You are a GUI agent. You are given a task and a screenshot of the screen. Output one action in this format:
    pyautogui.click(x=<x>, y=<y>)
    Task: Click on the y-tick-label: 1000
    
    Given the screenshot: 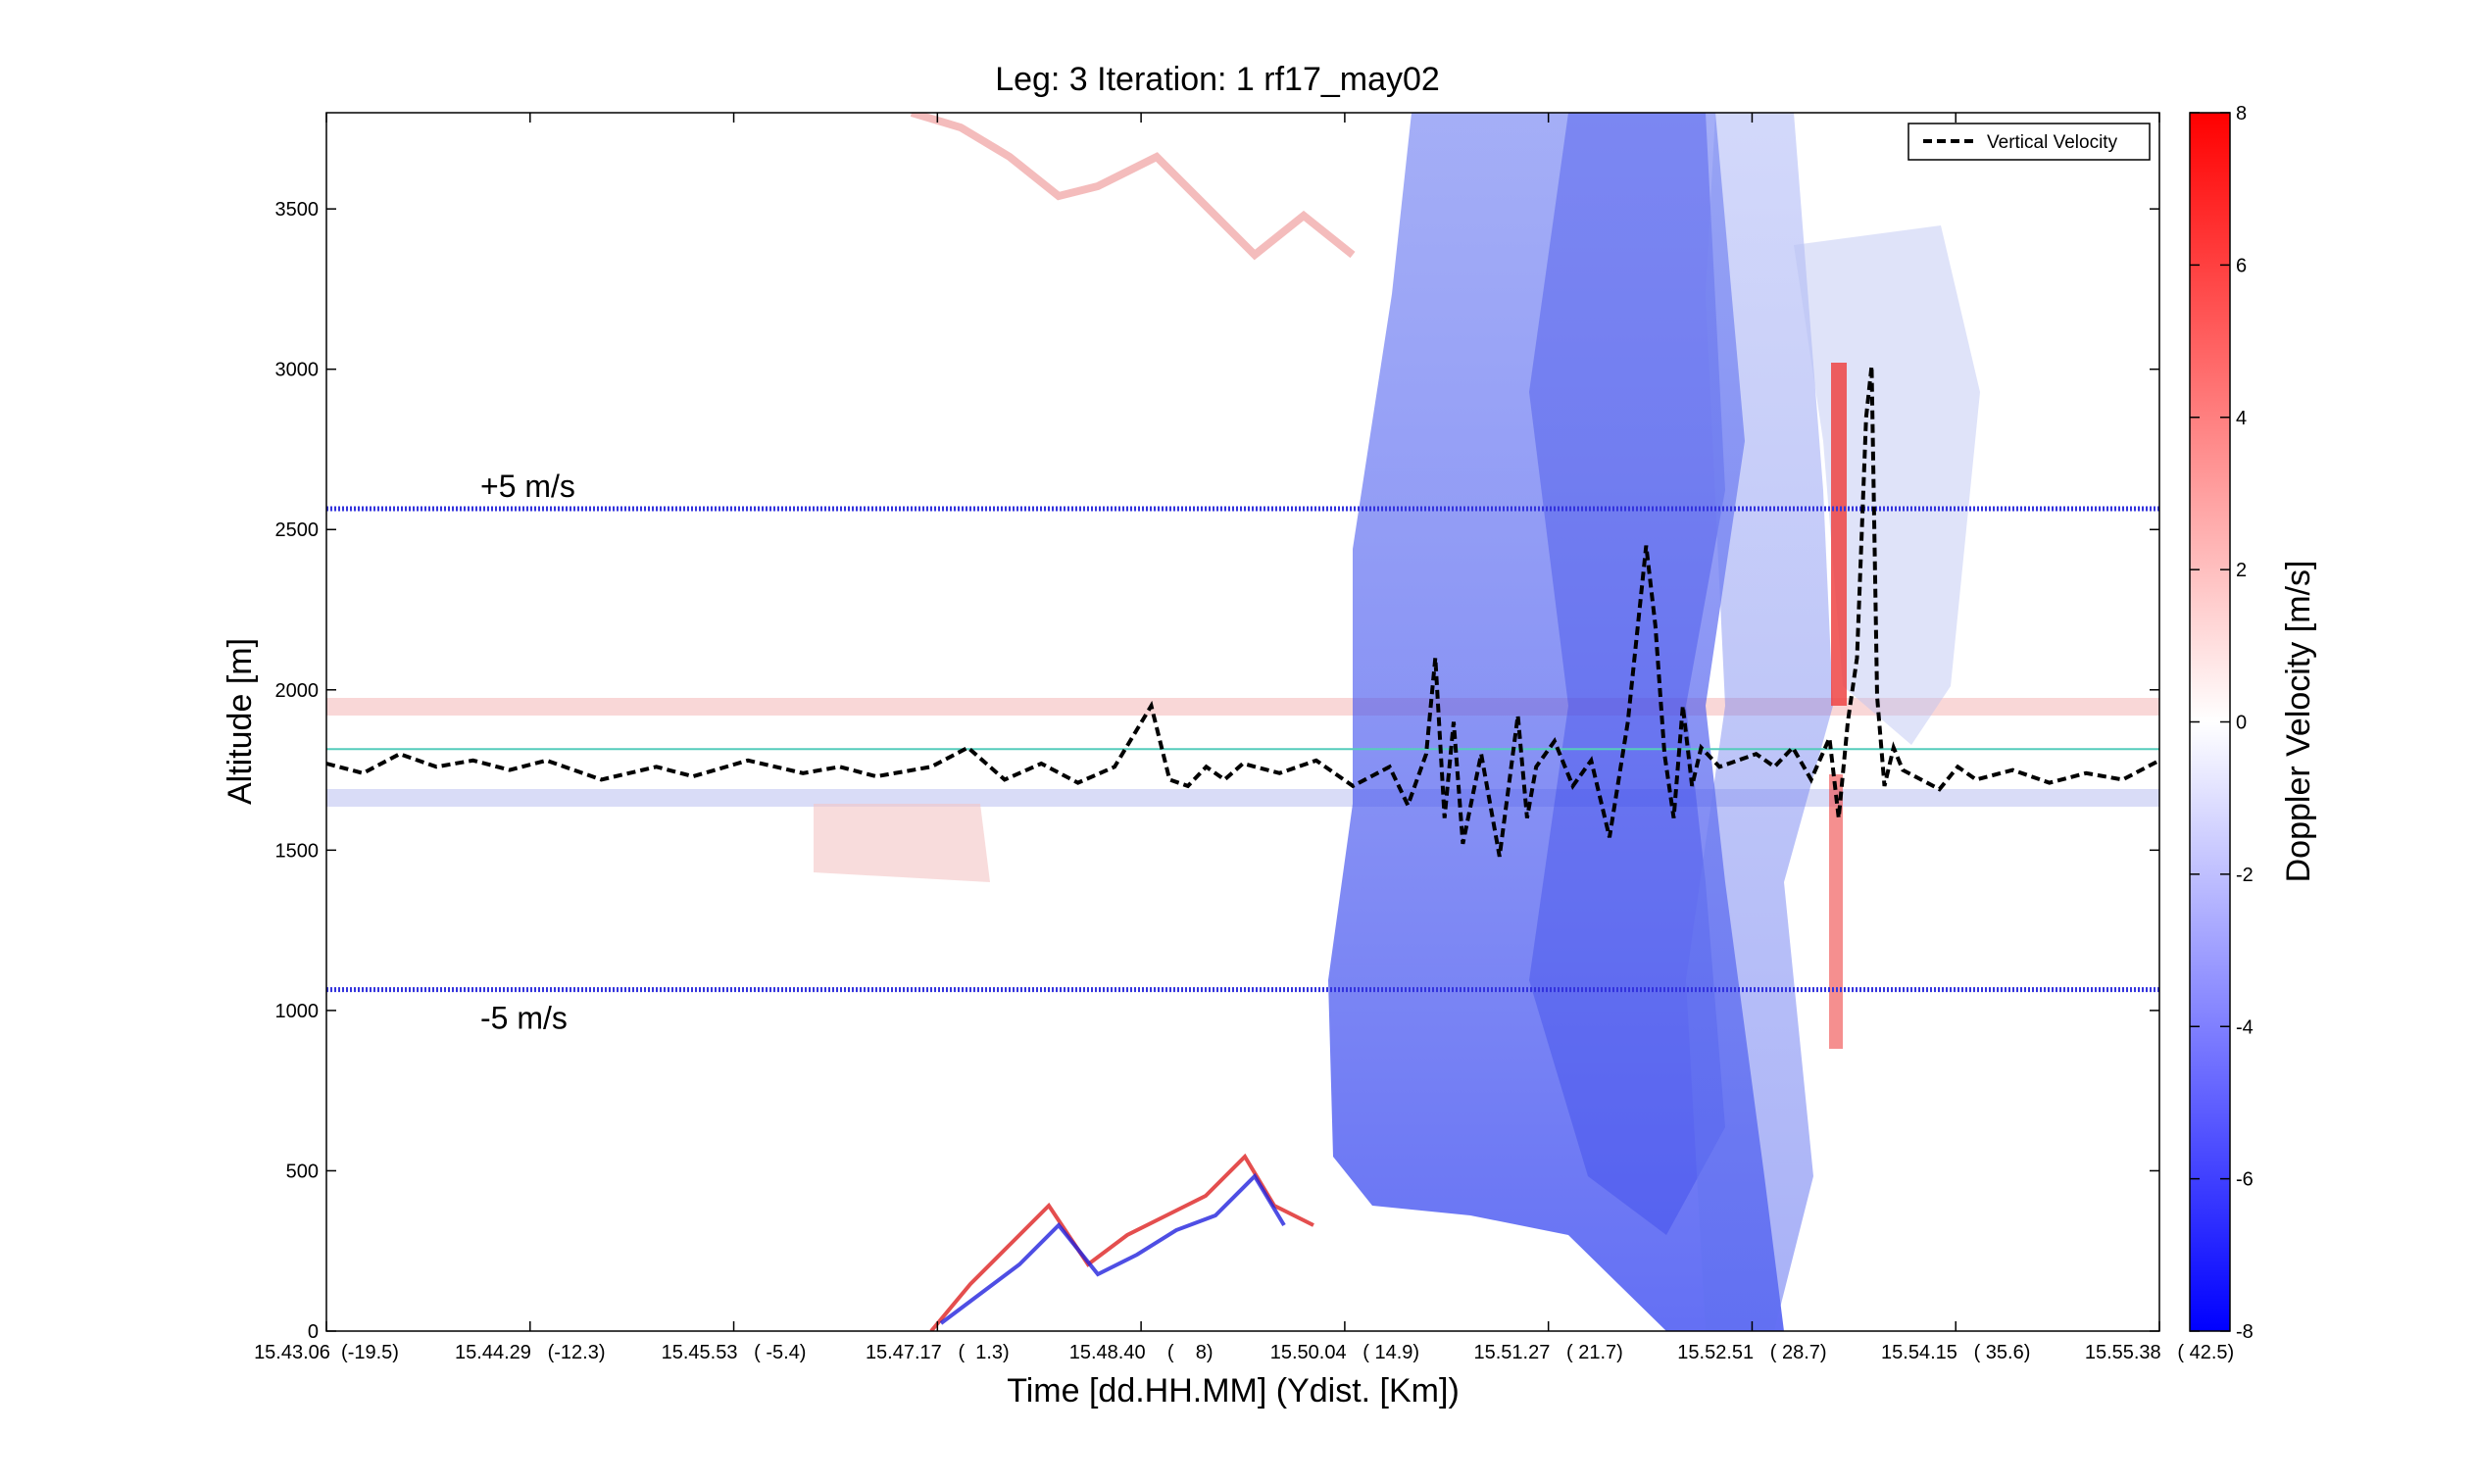 What is the action you would take?
    pyautogui.click(x=297, y=1012)
    